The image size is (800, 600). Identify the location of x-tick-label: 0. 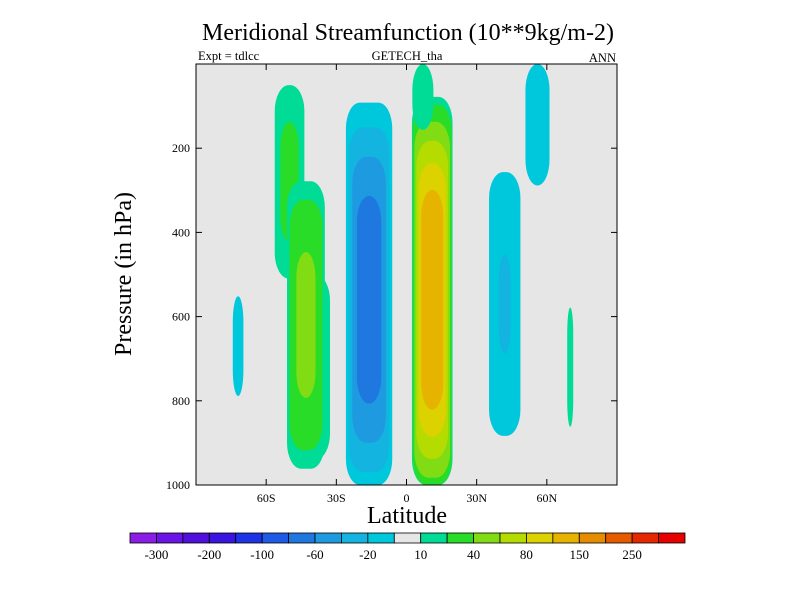
(407, 498).